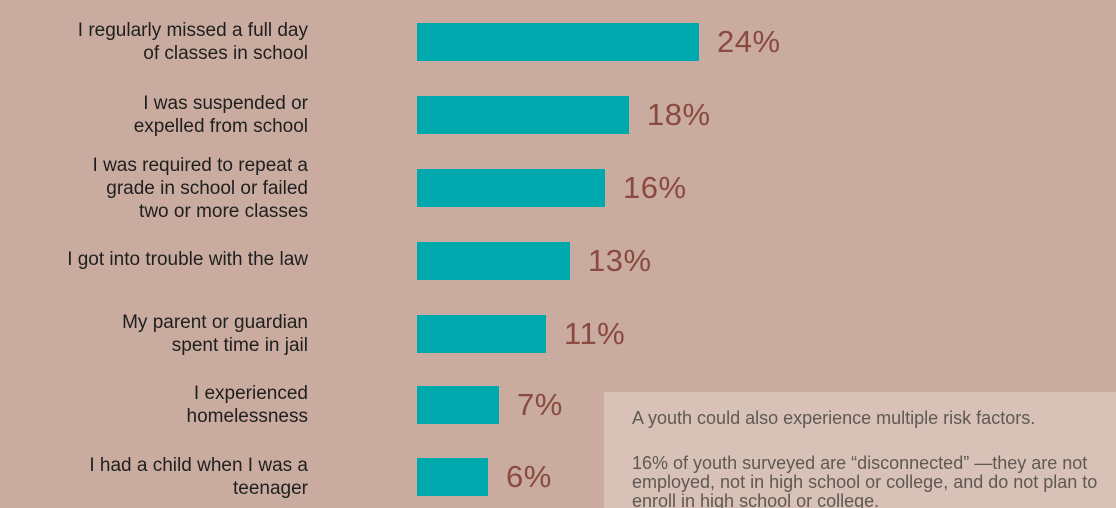  I want to click on category-label-line: of classes in school, so click(225, 53).